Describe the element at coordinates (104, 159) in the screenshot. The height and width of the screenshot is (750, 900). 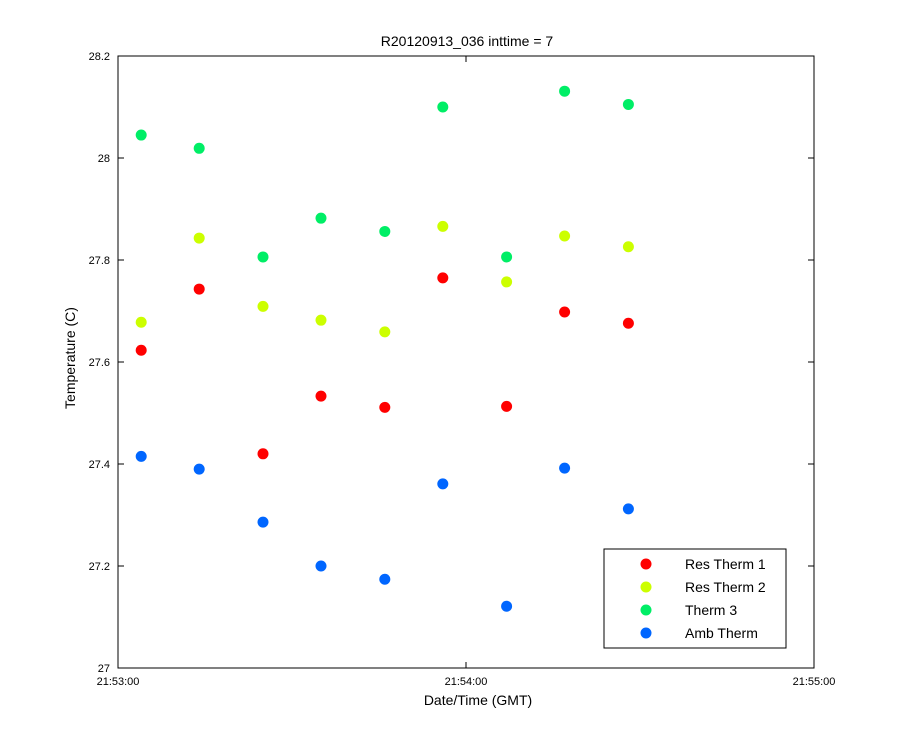
I see `y-tick-label: 28` at that location.